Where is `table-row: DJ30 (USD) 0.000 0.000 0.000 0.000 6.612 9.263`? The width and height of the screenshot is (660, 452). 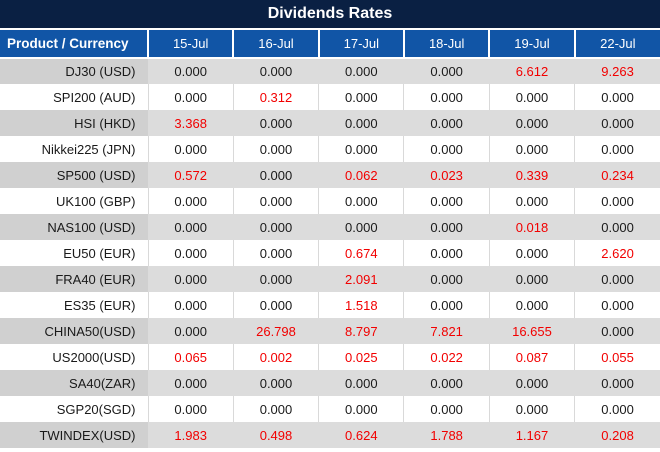
table-row: DJ30 (USD) 0.000 0.000 0.000 0.000 6.612 9.263 is located at coordinates (330, 71).